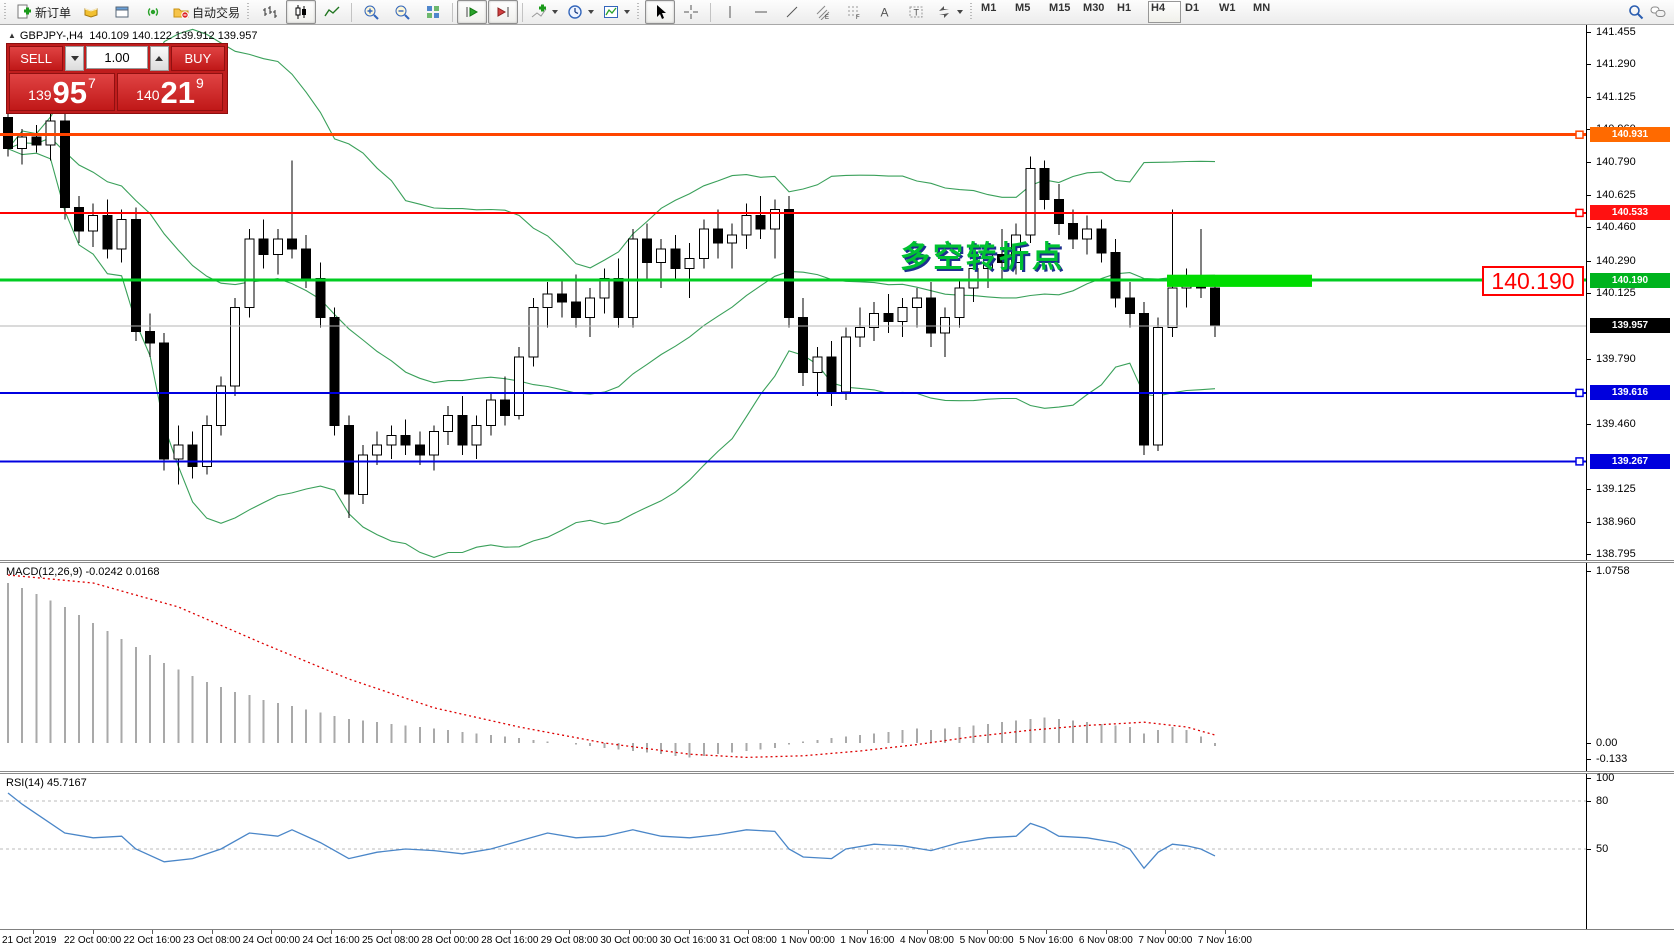  I want to click on market-watch-button, so click(91, 12).